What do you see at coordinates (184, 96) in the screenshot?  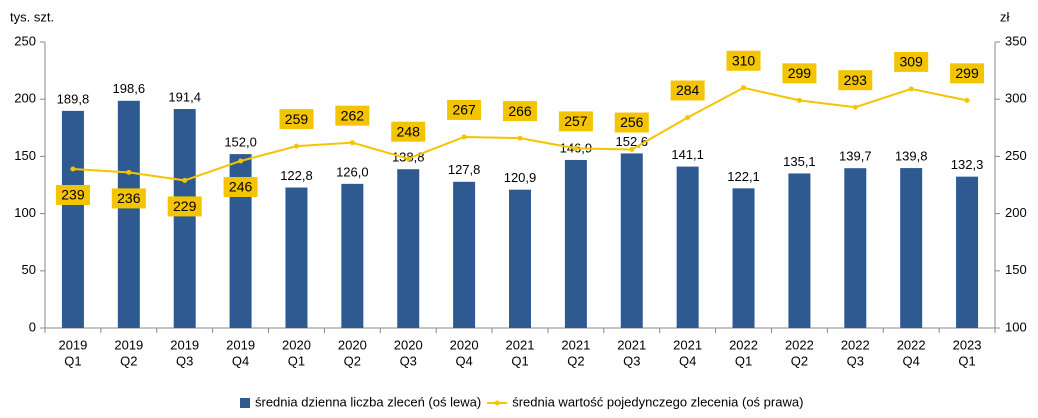 I see `bar-value-label: 191,4` at bounding box center [184, 96].